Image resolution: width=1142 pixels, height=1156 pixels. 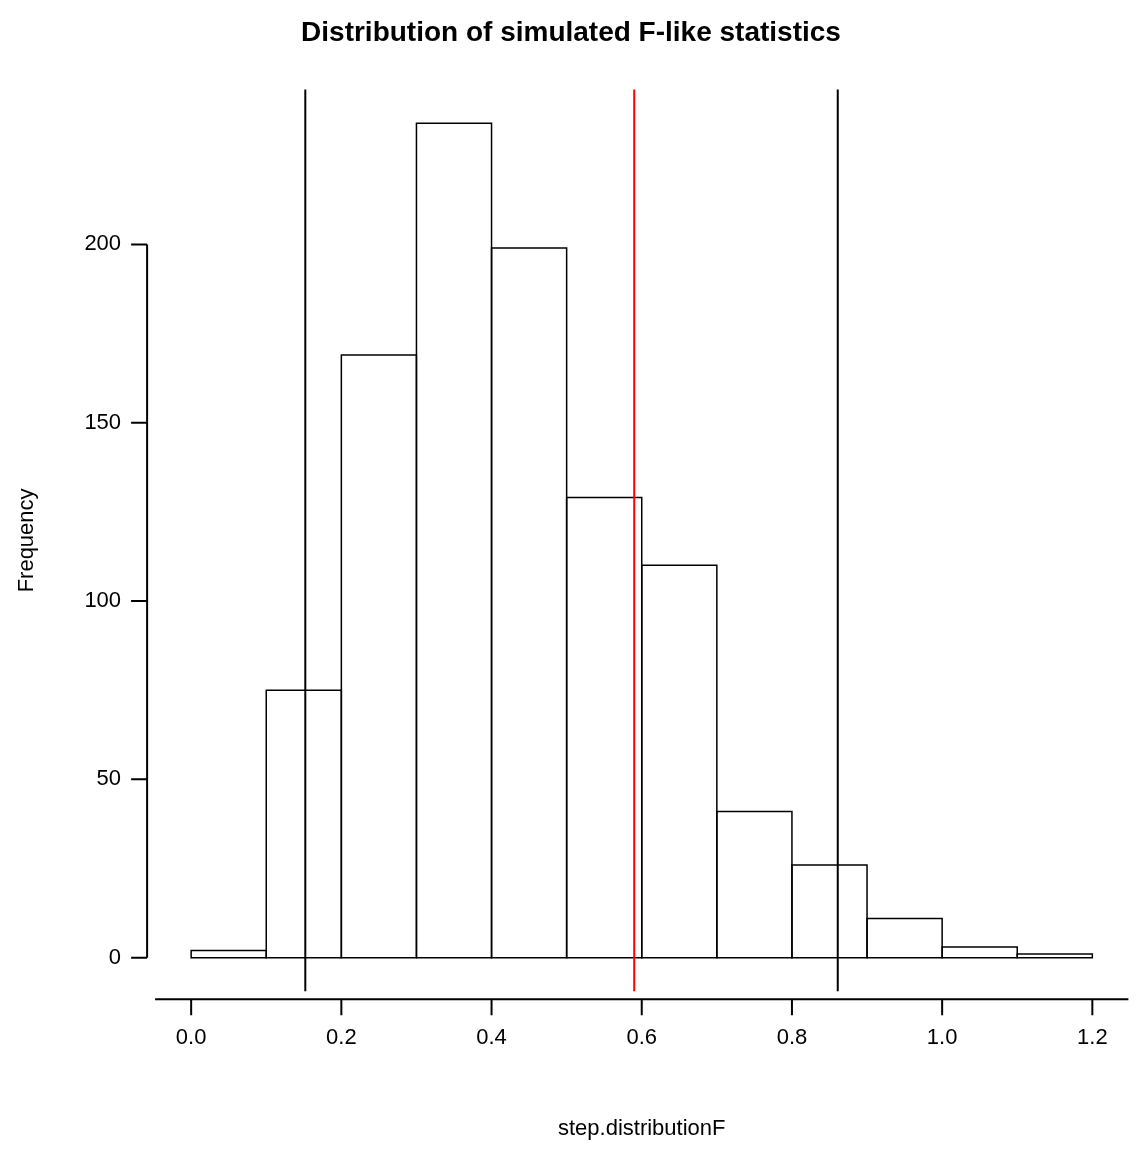 What do you see at coordinates (26, 540) in the screenshot?
I see `y-axis-title: Frequency` at bounding box center [26, 540].